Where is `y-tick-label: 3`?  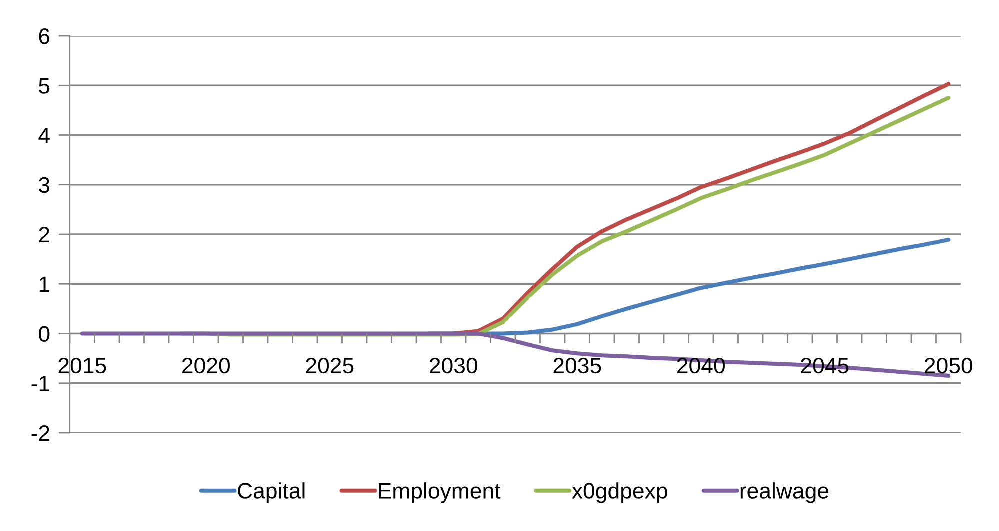
y-tick-label: 3 is located at coordinates (44, 185).